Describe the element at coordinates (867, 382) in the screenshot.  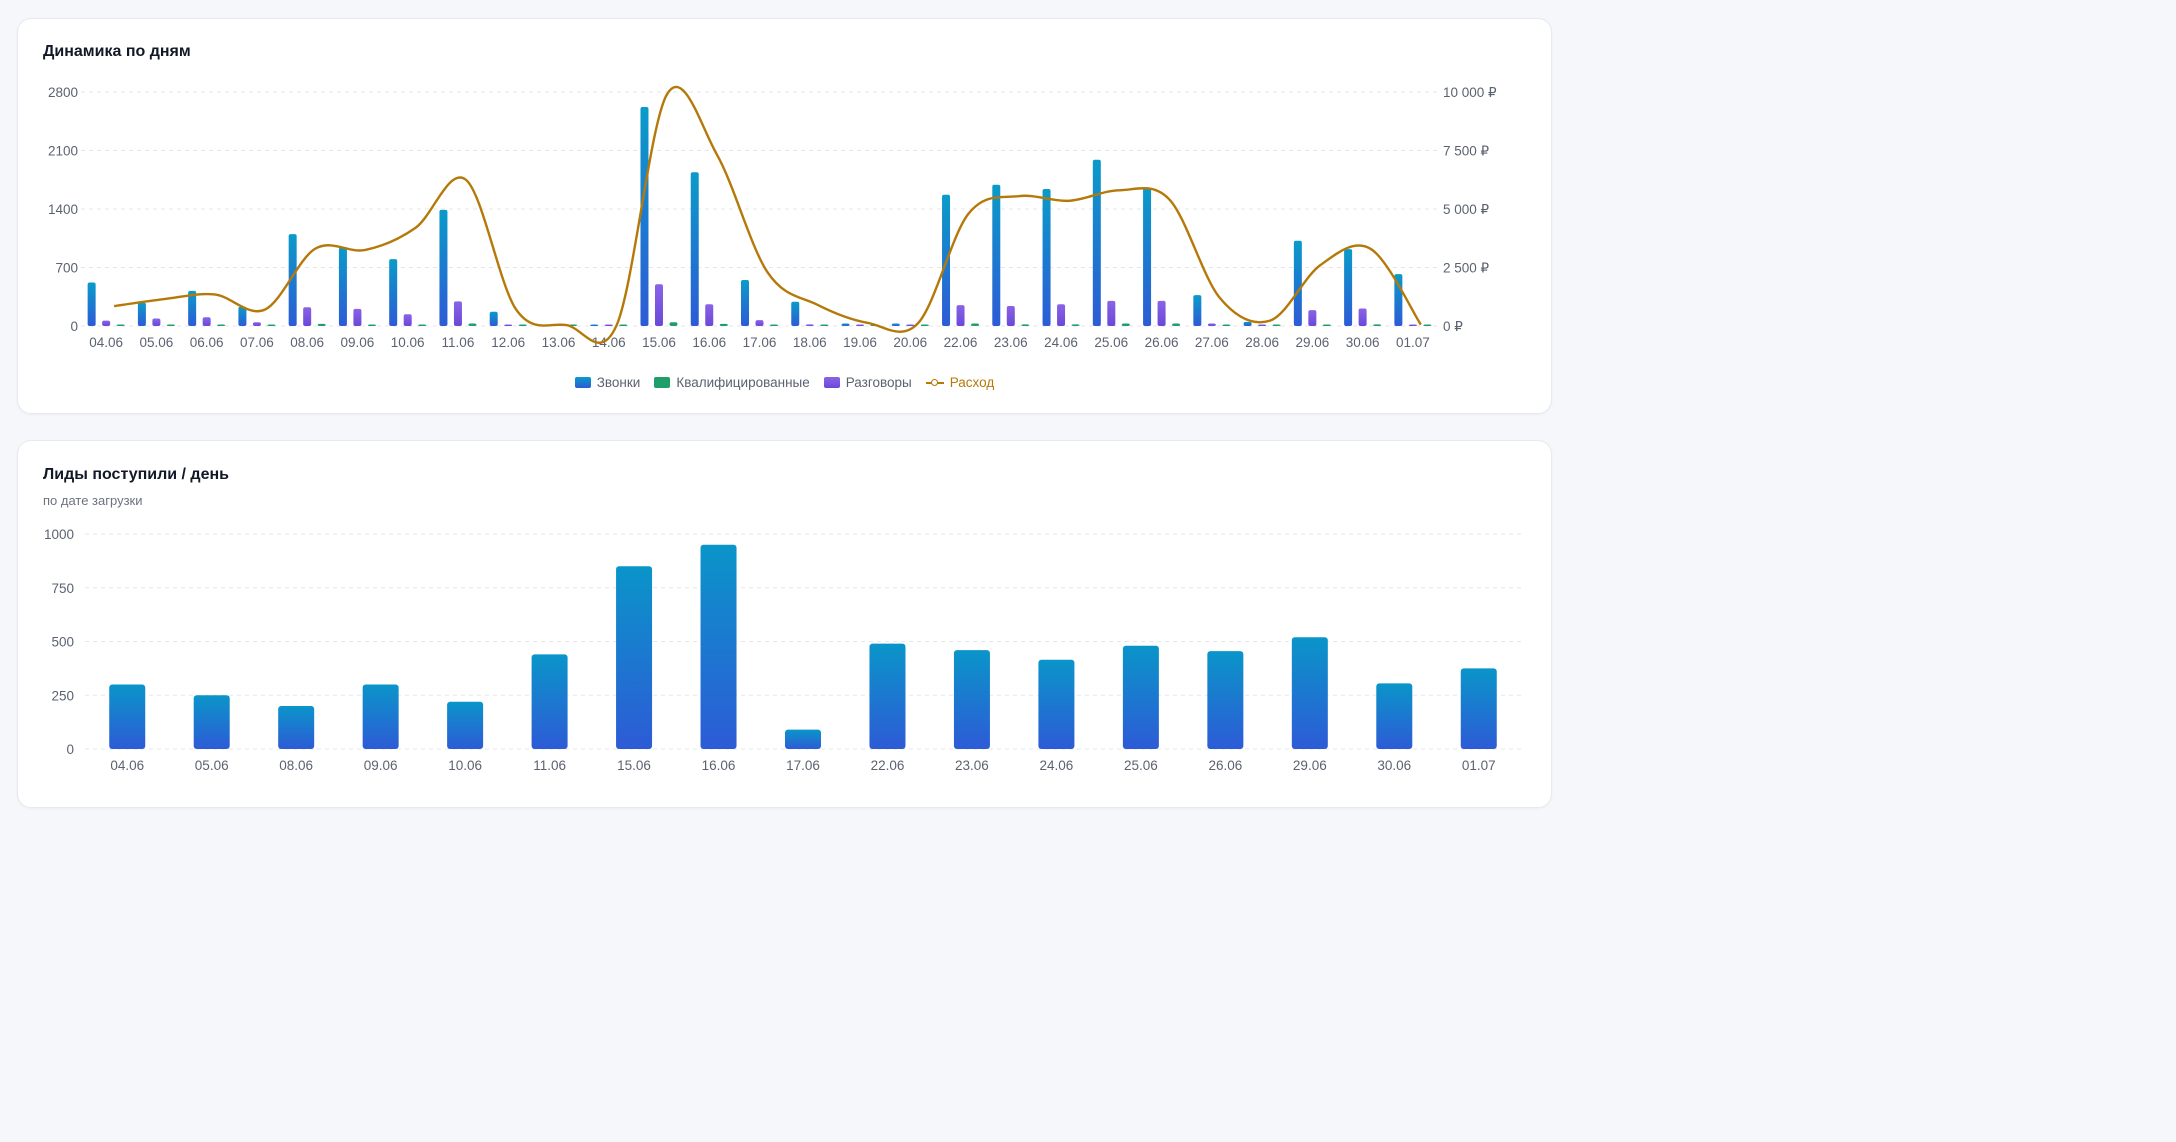
I see `legend-item-talks: Разговоры` at that location.